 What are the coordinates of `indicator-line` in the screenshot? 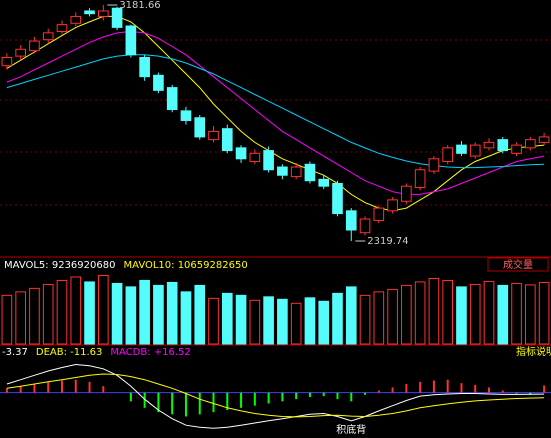 It's located at (275, 396).